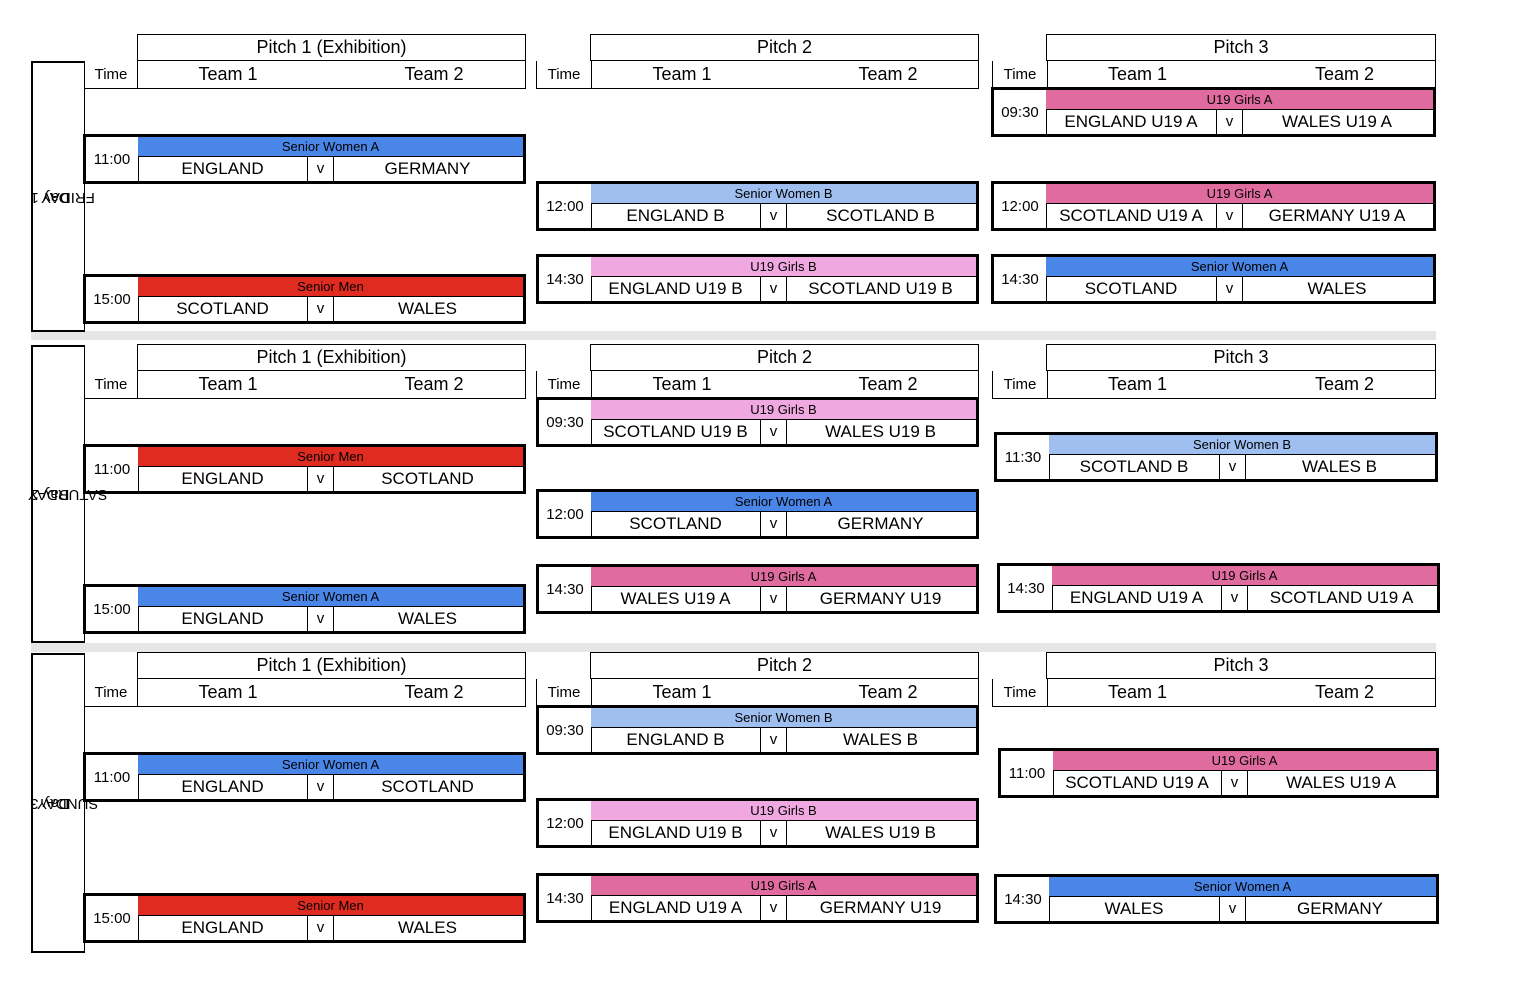 Image resolution: width=1528 pixels, height=1005 pixels. I want to click on match-pitch2: 12:00 Senior Women B ENGLAND B v SCOTLAND B, so click(757, 206).